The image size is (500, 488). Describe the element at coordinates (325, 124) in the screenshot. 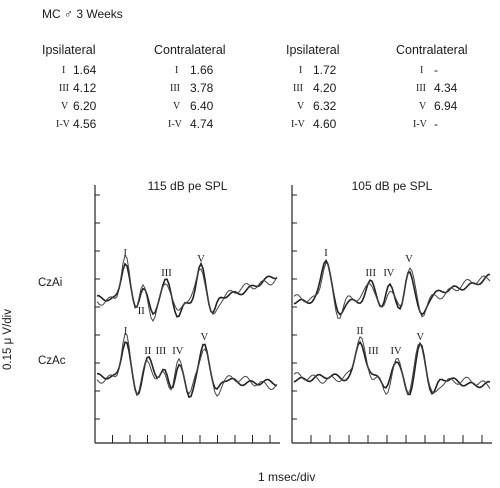

I see `table-cell-value: 4.60` at that location.